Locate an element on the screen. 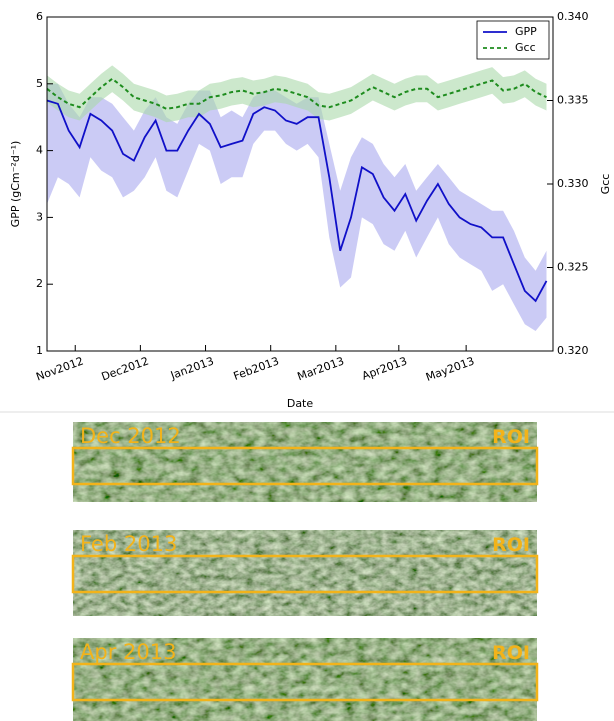 The height and width of the screenshot is (721, 614). legend-box is located at coordinates (513, 40).